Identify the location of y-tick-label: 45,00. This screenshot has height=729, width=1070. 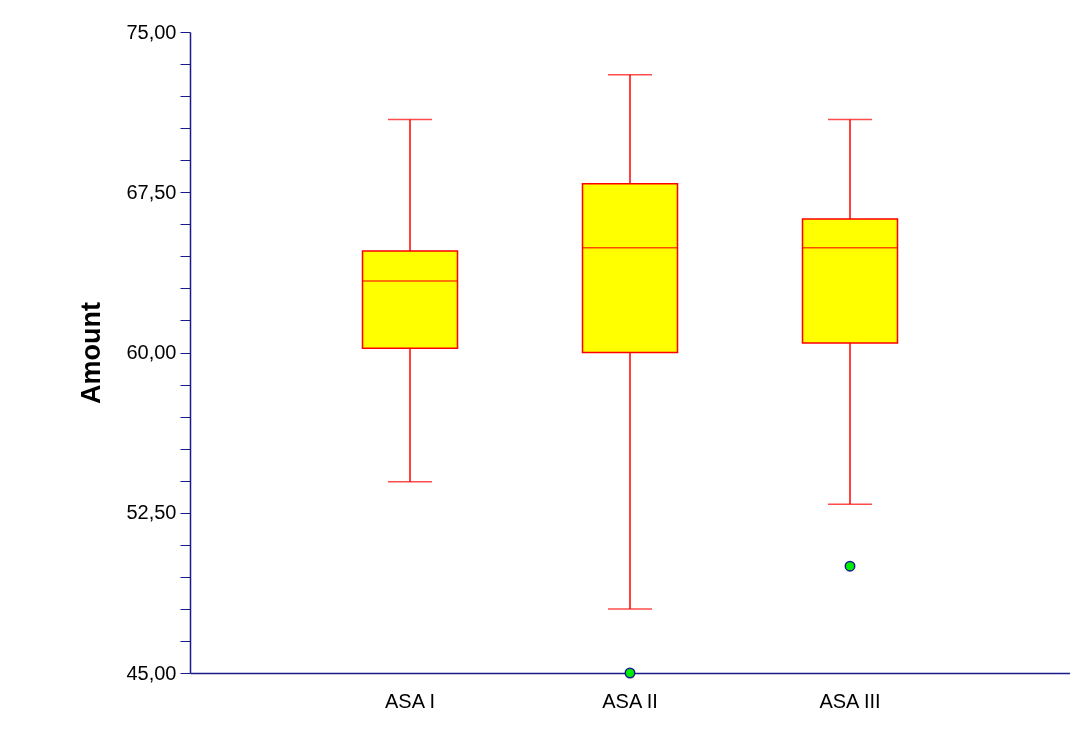
(151, 672).